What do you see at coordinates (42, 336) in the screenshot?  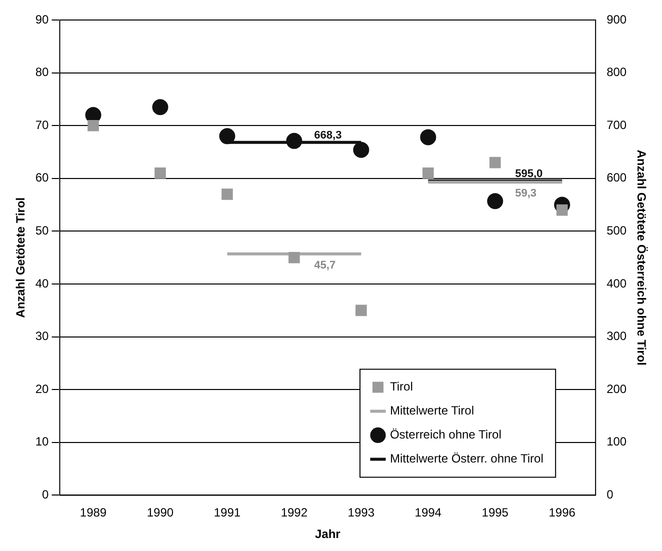 I see `y-tick-label: 30` at bounding box center [42, 336].